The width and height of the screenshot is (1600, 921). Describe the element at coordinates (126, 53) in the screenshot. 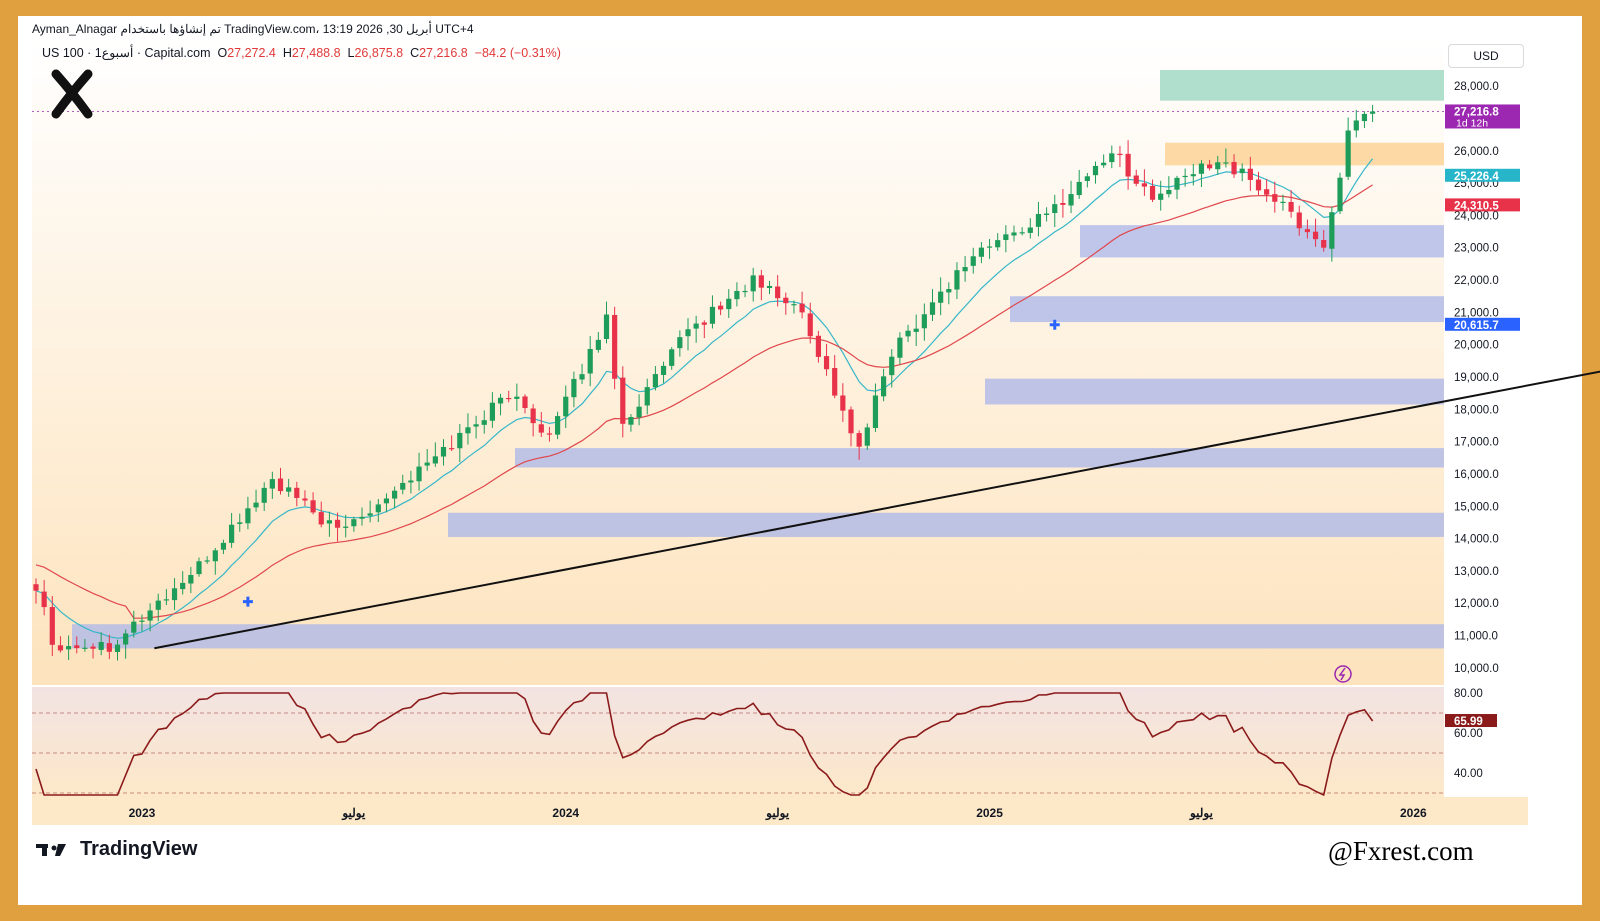

I see `symbol-info: US 100 · 1أسبوع · Capital.com` at that location.